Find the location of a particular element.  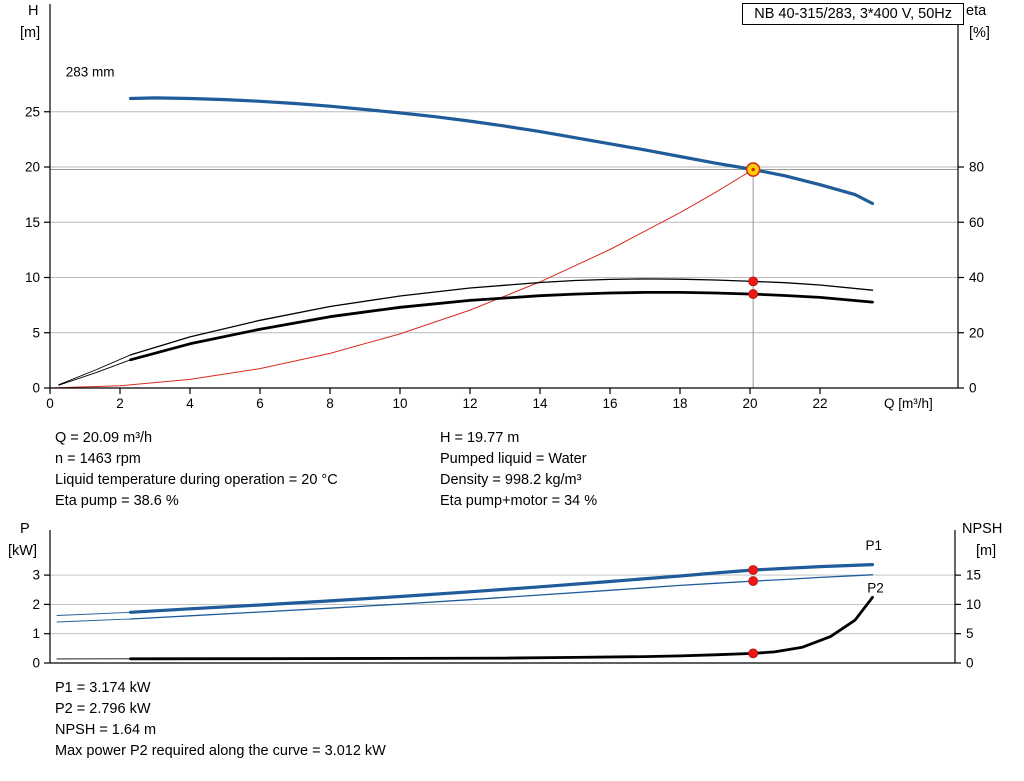

eta-axis-unit: [%] is located at coordinates (979, 33).